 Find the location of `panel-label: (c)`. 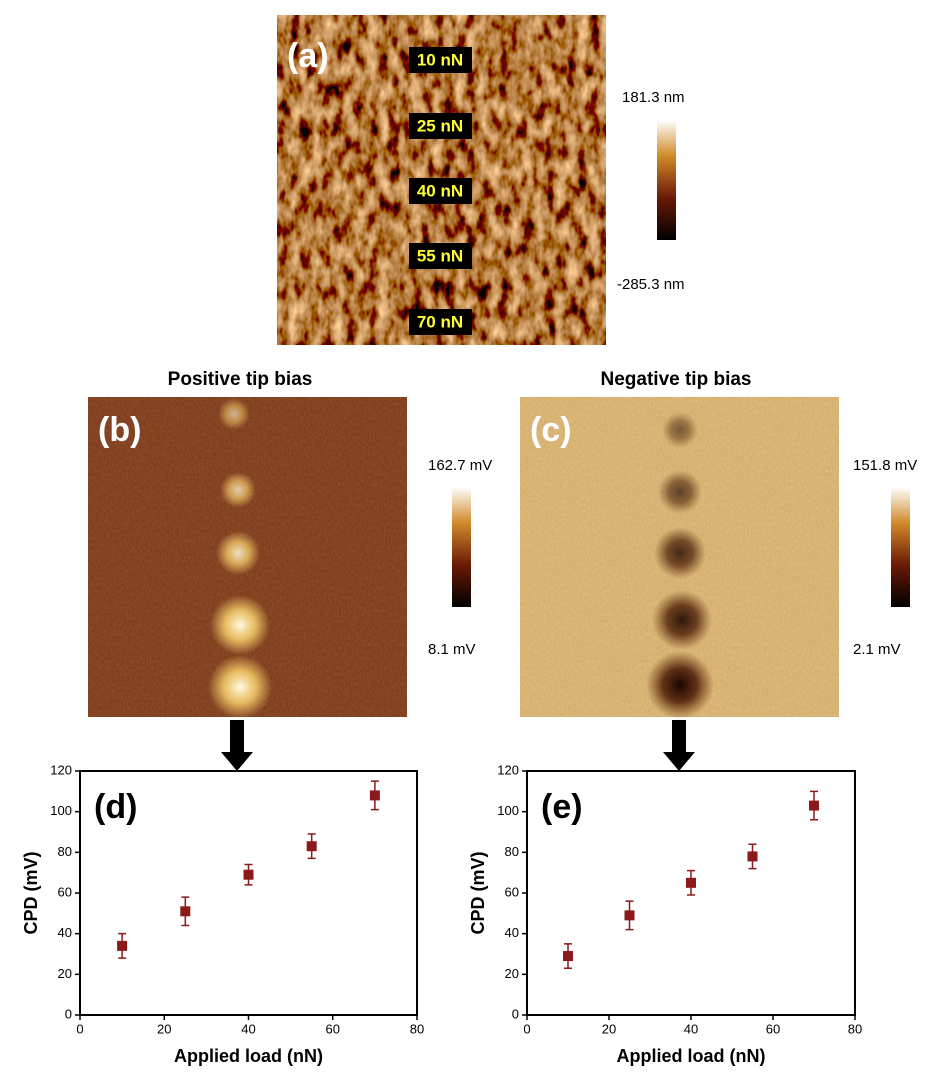

panel-label: (c) is located at coordinates (551, 430).